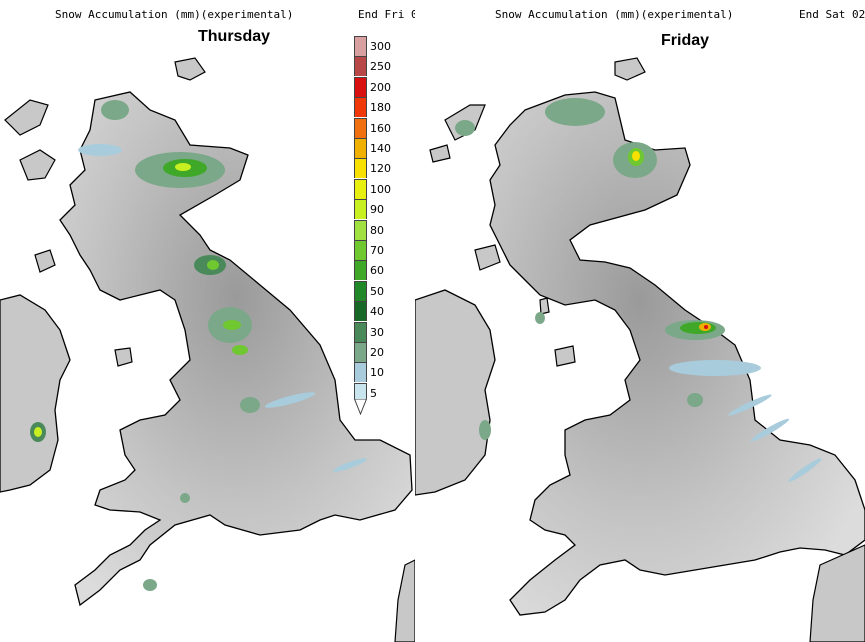 This screenshot has height=642, width=865. What do you see at coordinates (377, 332) in the screenshot?
I see `legend-label: 30` at bounding box center [377, 332].